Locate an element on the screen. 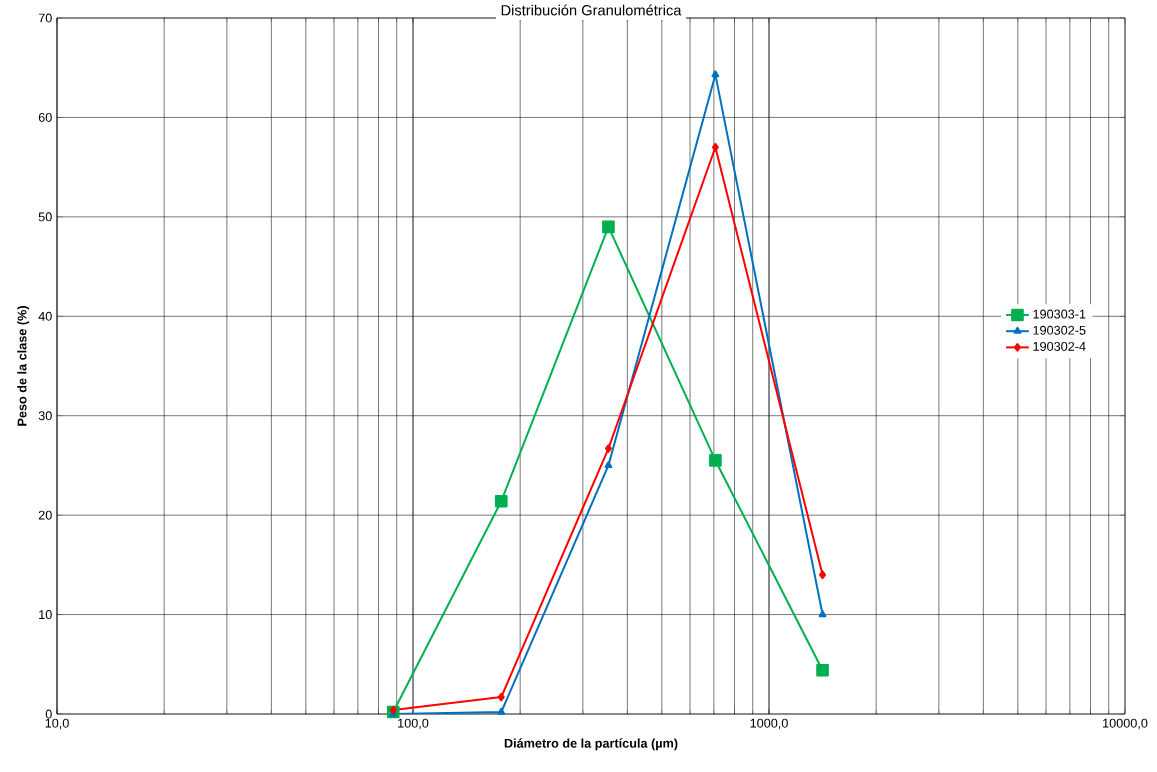  legend-label: 190303-1 is located at coordinates (1059, 314).